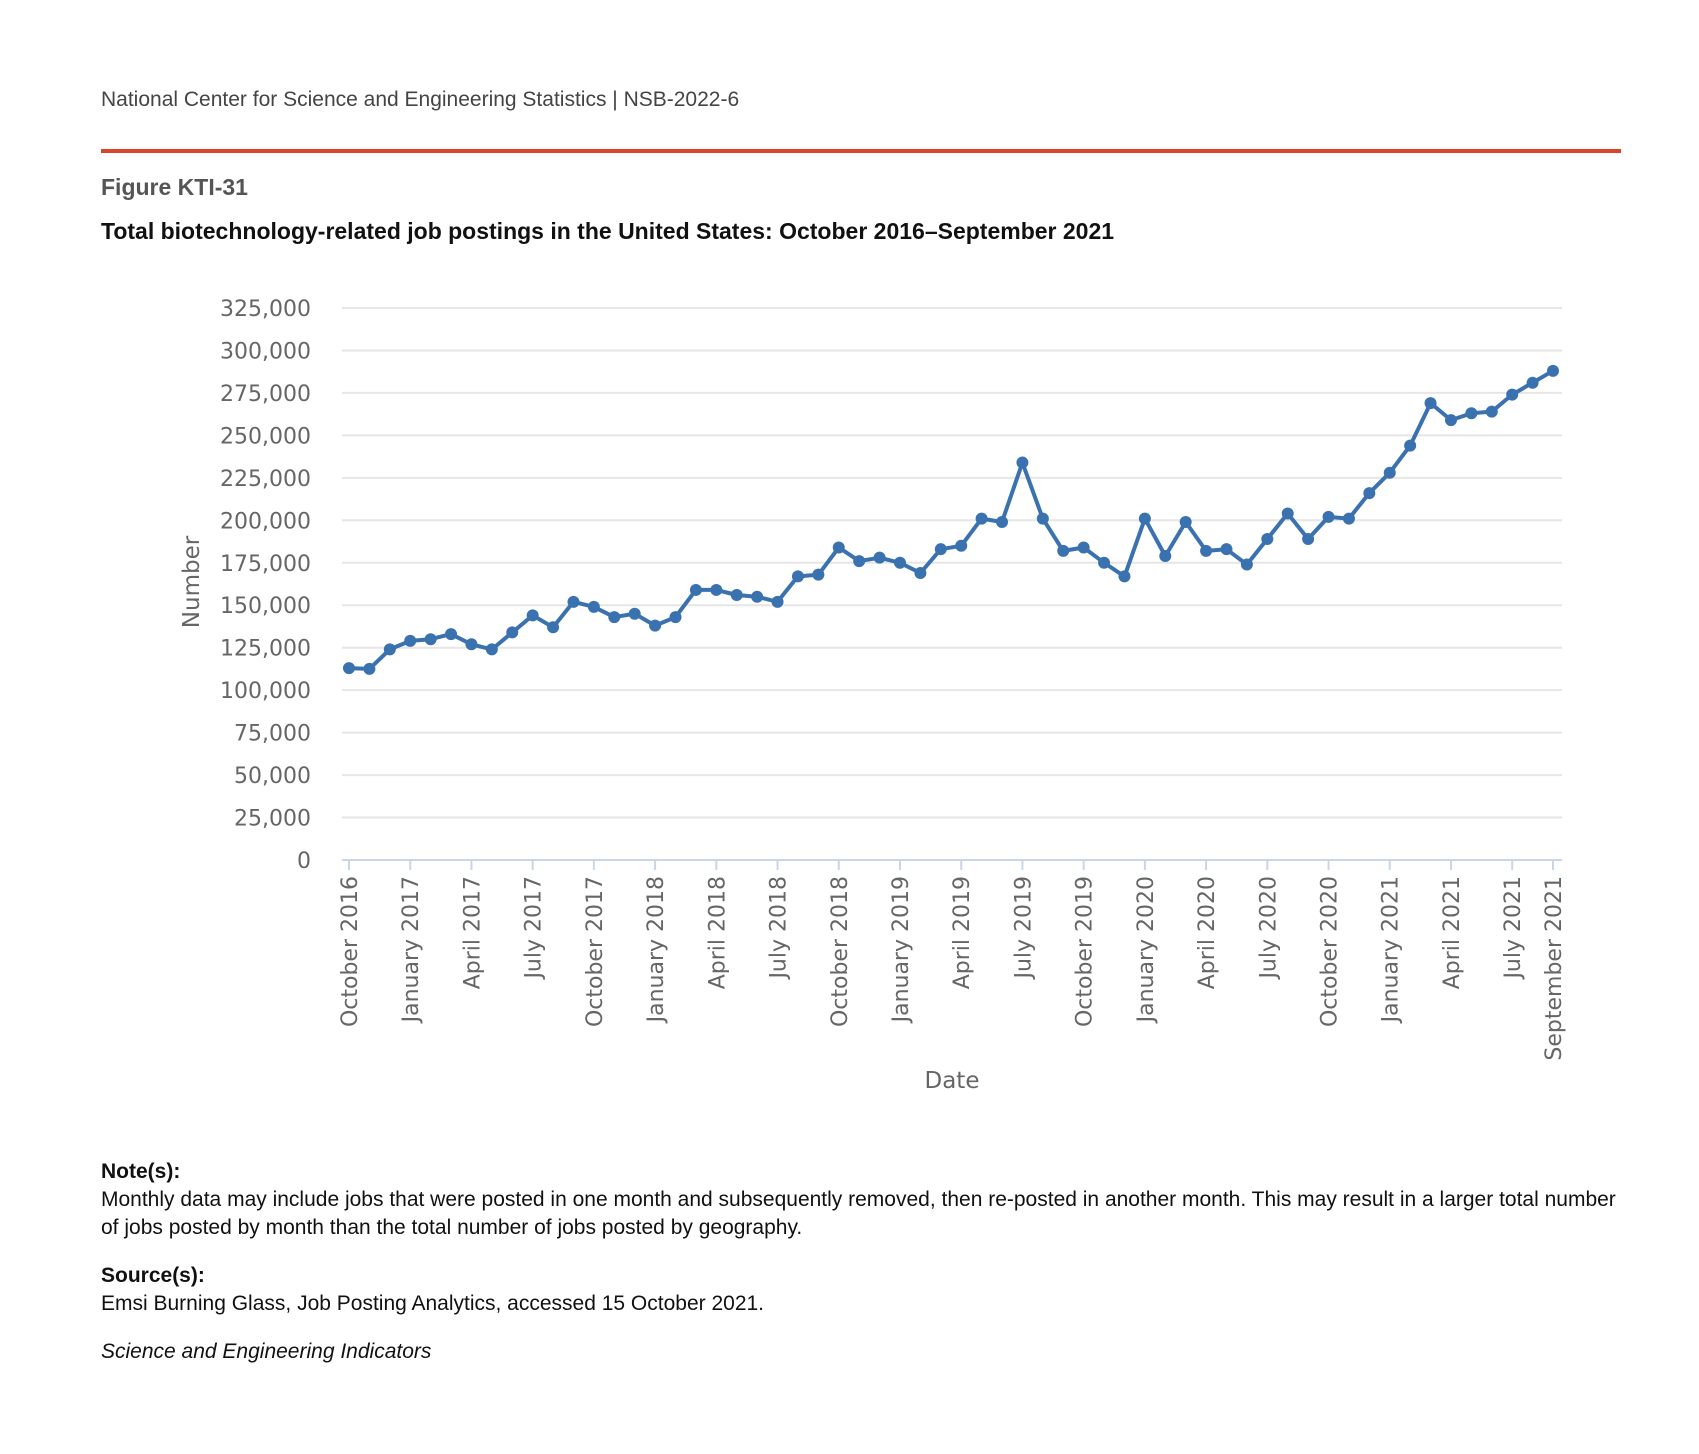 This screenshot has width=1699, height=1454. I want to click on x-tick-label: April 2019, so click(962, 932).